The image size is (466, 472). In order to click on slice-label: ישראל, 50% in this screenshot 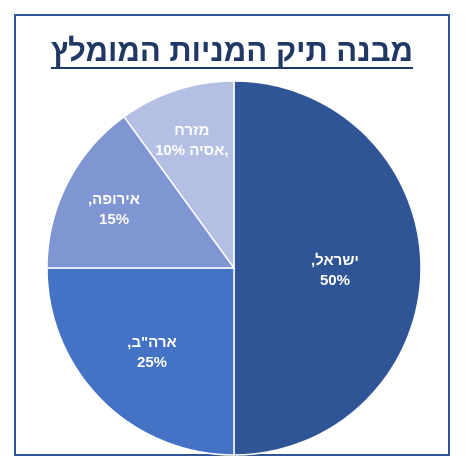, I will do `click(335, 270)`.